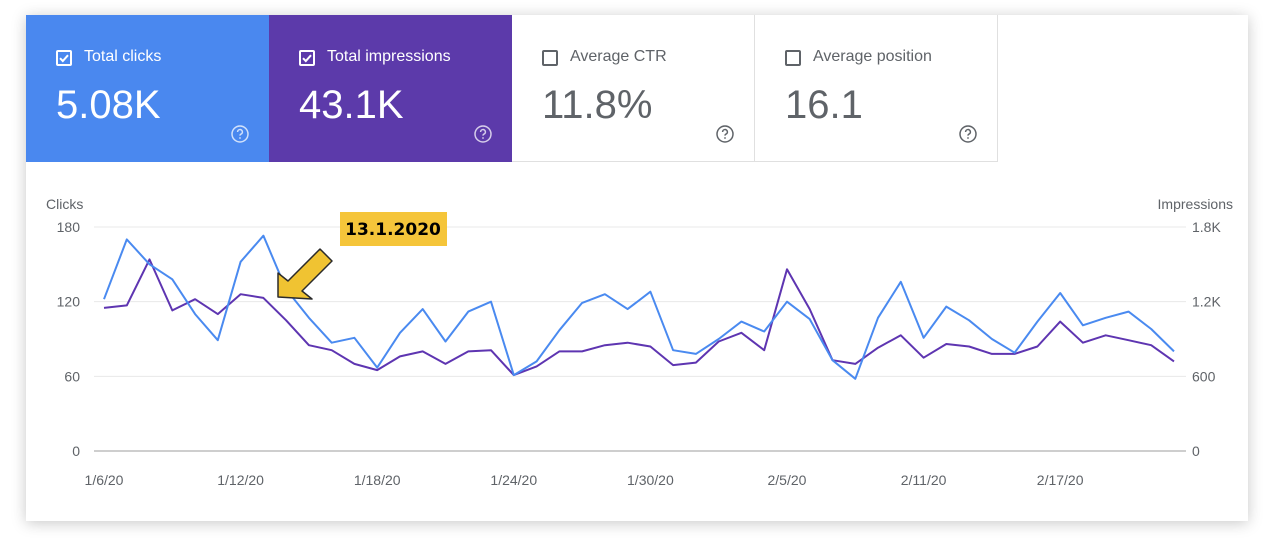 Image resolution: width=1274 pixels, height=558 pixels. I want to click on x-tick-label: 1/6/20, so click(104, 480).